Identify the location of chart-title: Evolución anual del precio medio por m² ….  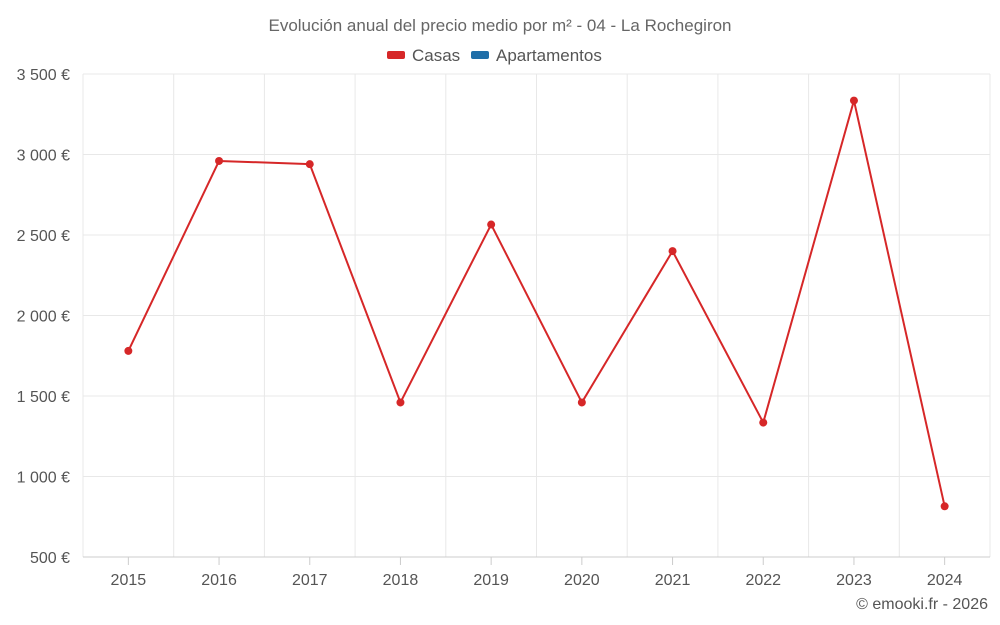
(499, 25).